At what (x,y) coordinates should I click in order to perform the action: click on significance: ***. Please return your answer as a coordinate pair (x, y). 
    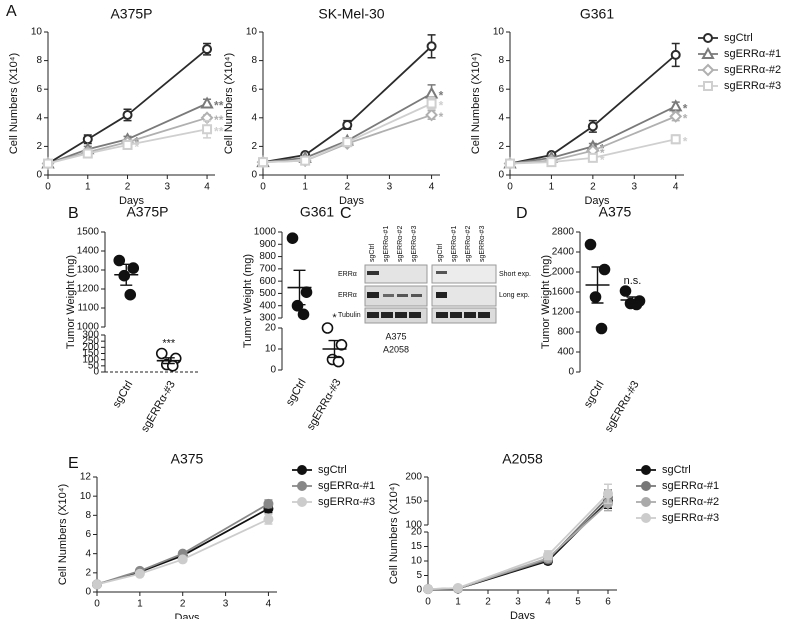
    Looking at the image, I should click on (169, 343).